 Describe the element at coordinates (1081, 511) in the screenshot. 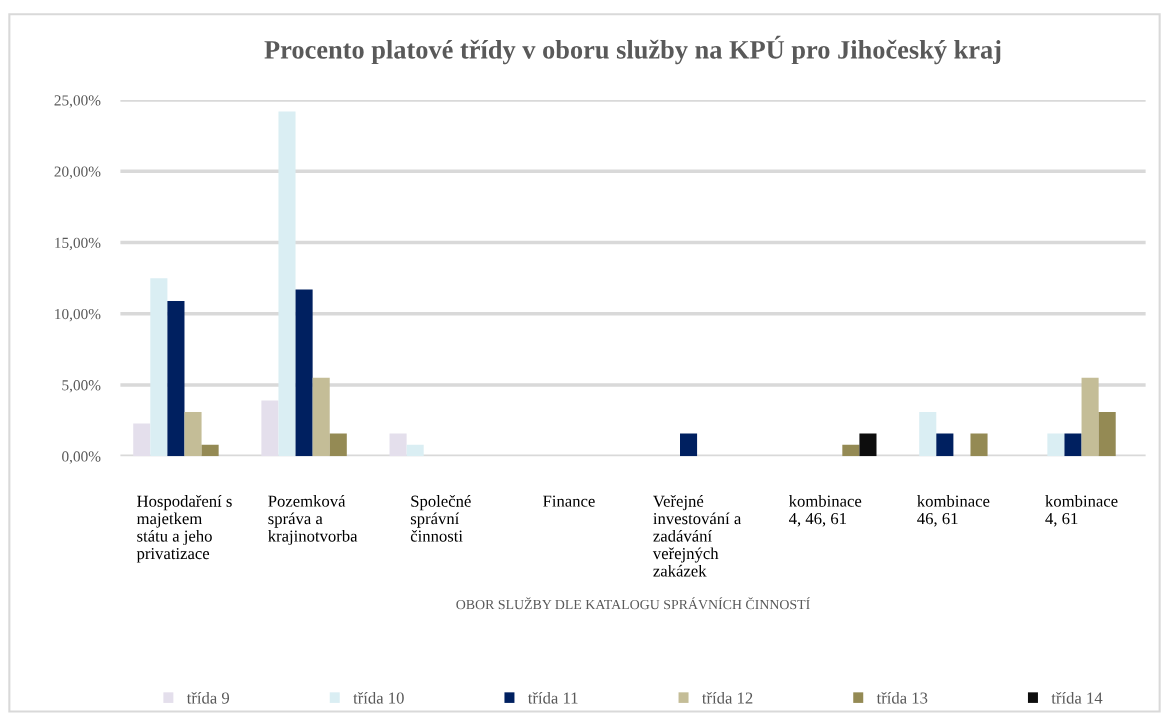

I see `x-tick-label: kombinace 4, 61` at that location.